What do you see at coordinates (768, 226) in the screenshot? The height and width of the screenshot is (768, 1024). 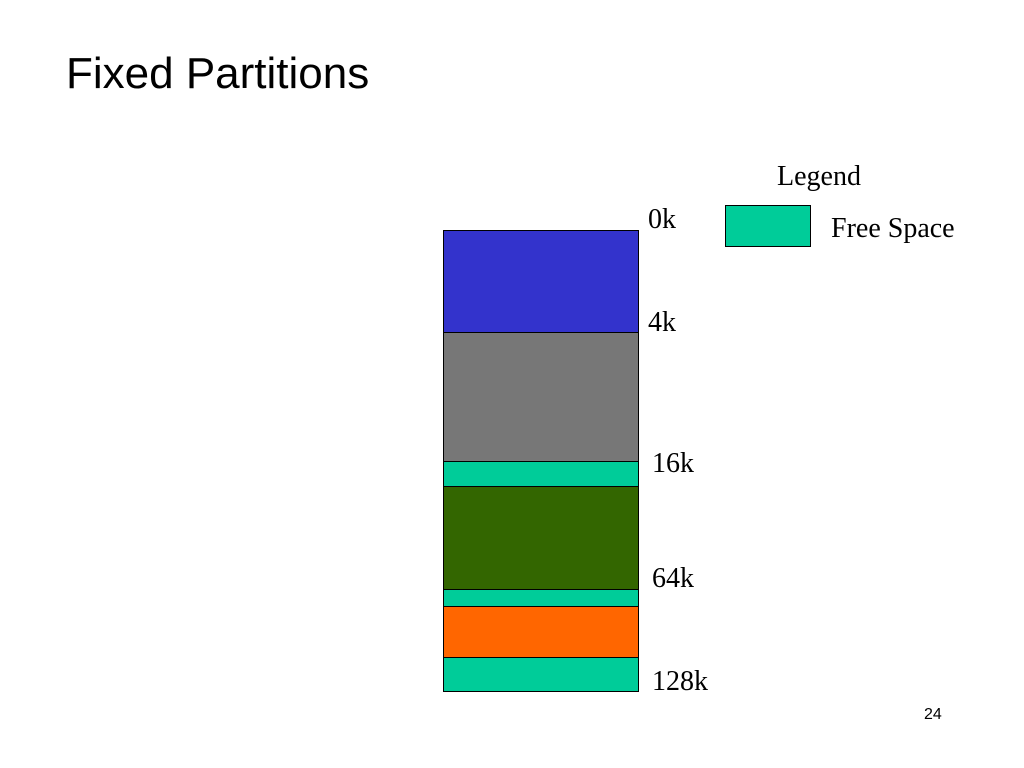 I see `legend-swatch-free-space` at bounding box center [768, 226].